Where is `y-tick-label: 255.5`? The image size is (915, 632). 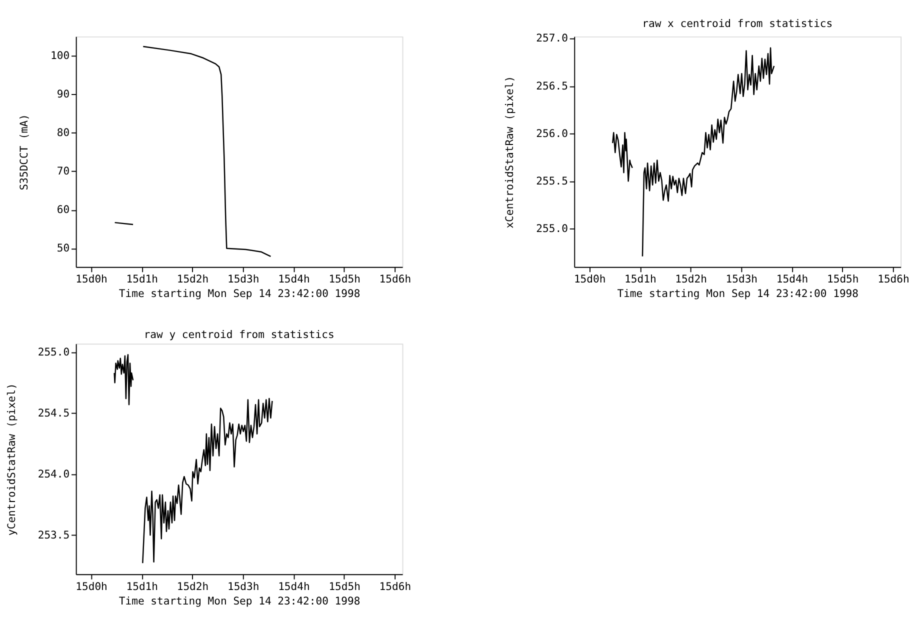
y-tick-label: 255.5 is located at coordinates (552, 182).